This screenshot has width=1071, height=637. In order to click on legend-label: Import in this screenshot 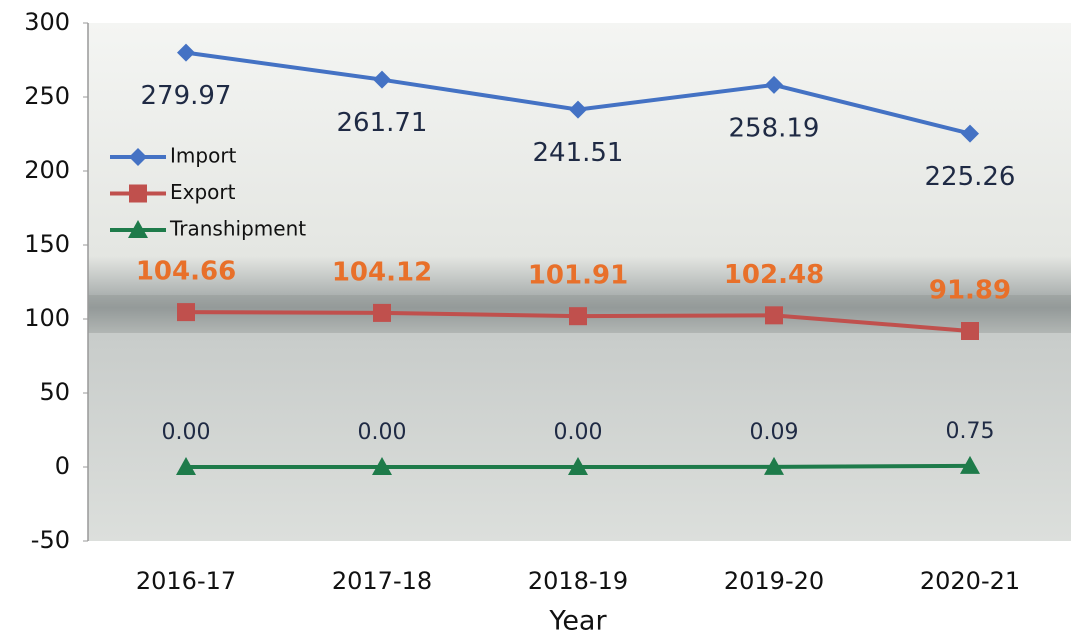, I will do `click(203, 156)`.